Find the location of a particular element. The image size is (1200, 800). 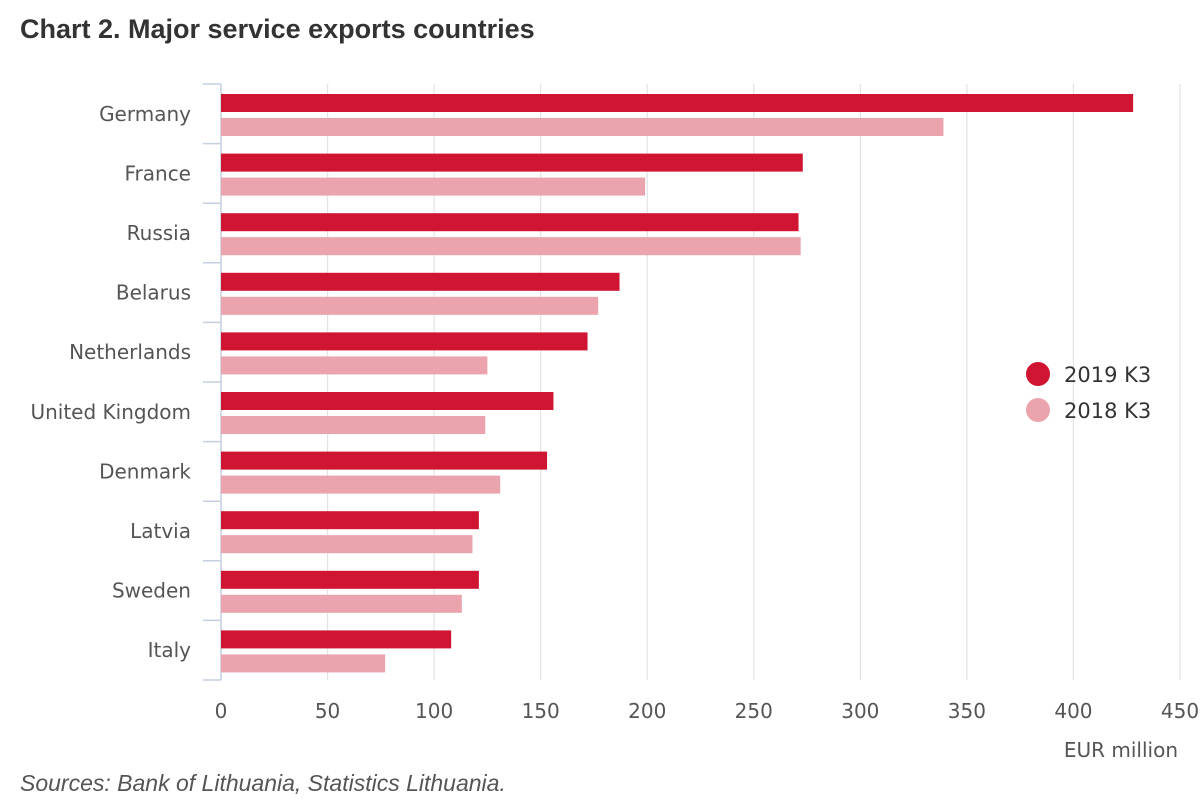

x-tick-label: 350 is located at coordinates (967, 711).